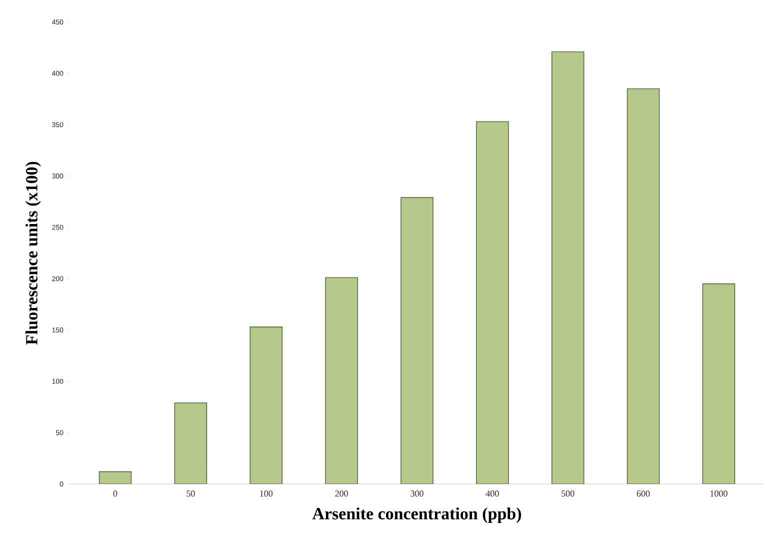  I want to click on x-tick-label: 600, so click(643, 493).